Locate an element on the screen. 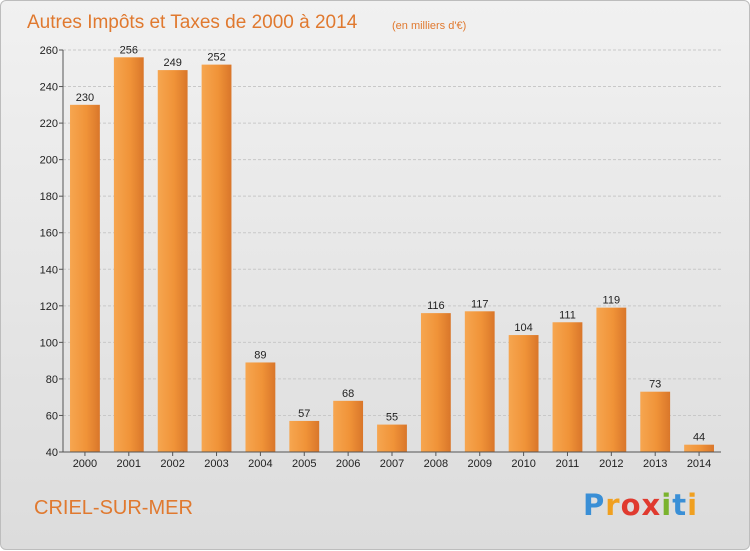 This screenshot has height=551, width=750. y-tick-label: 200 is located at coordinates (49, 161).